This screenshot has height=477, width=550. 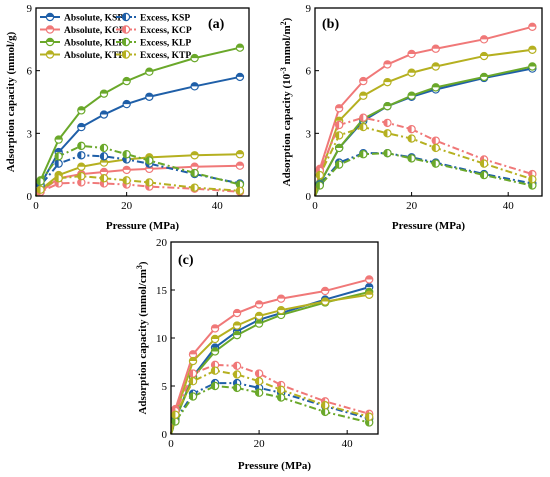 What do you see at coordinates (50, 17) in the screenshot?
I see `legend-marker-absolute-ksp` at bounding box center [50, 17].